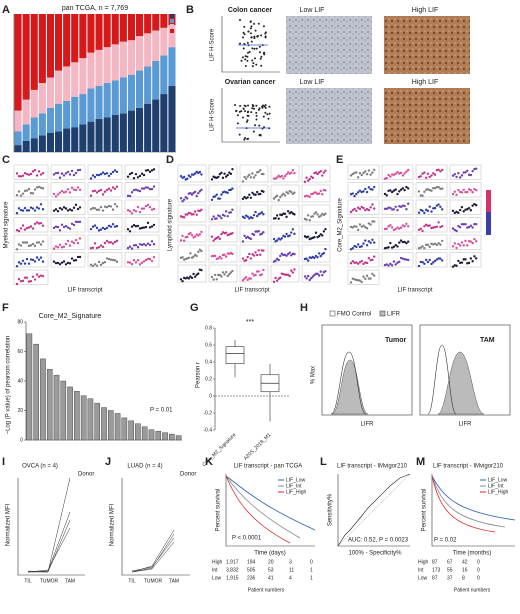 The image size is (520, 614). I want to click on table-cell: High, so click(423, 562).